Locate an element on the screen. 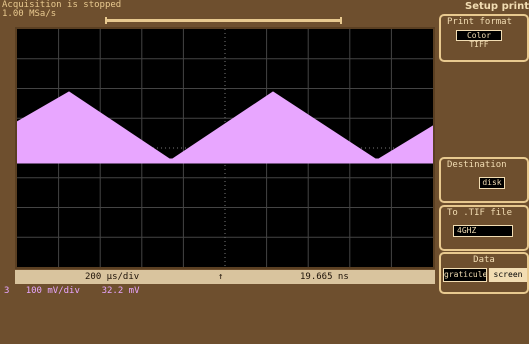  data-group: Data graticule screen is located at coordinates (484, 273).